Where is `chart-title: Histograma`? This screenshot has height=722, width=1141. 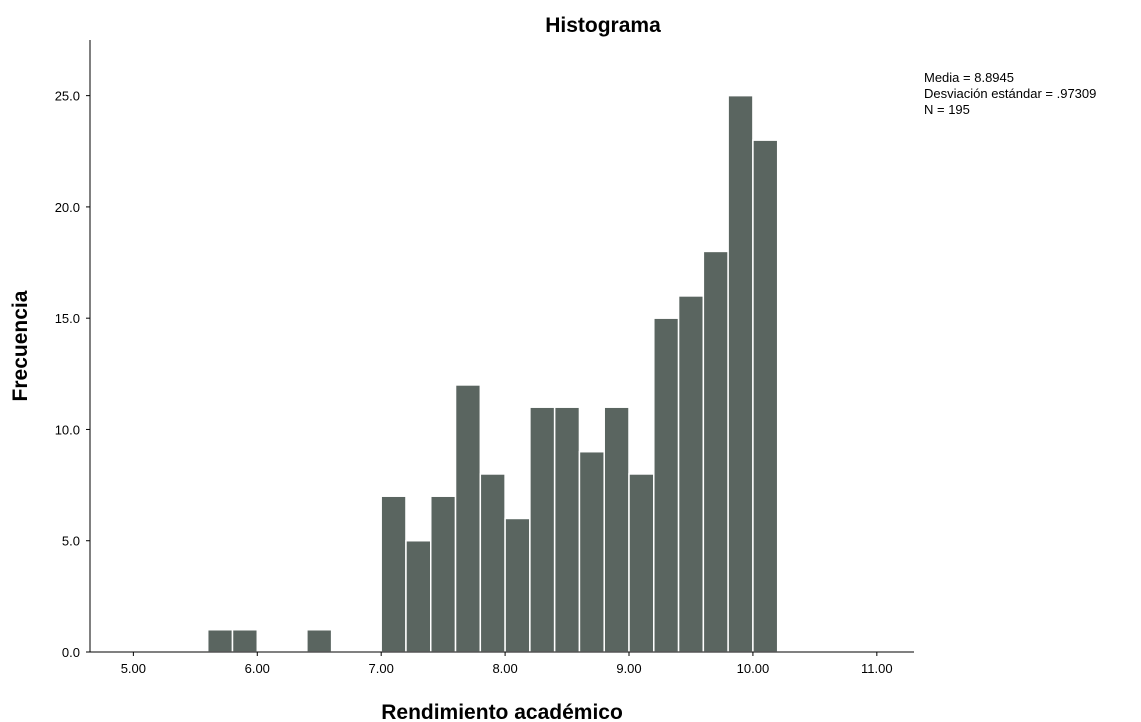
chart-title: Histograma is located at coordinates (603, 25).